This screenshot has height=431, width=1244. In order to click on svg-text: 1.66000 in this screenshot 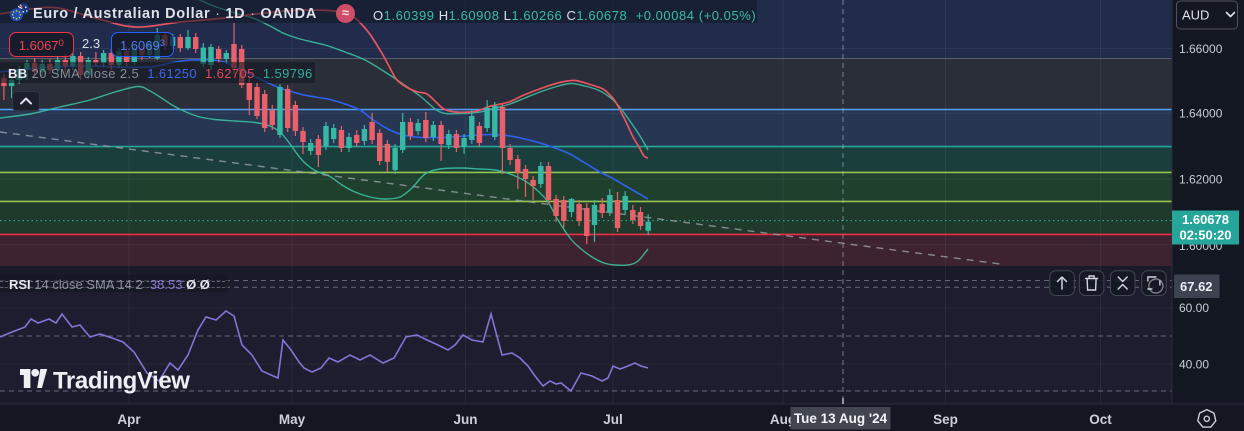, I will do `click(1201, 49)`.